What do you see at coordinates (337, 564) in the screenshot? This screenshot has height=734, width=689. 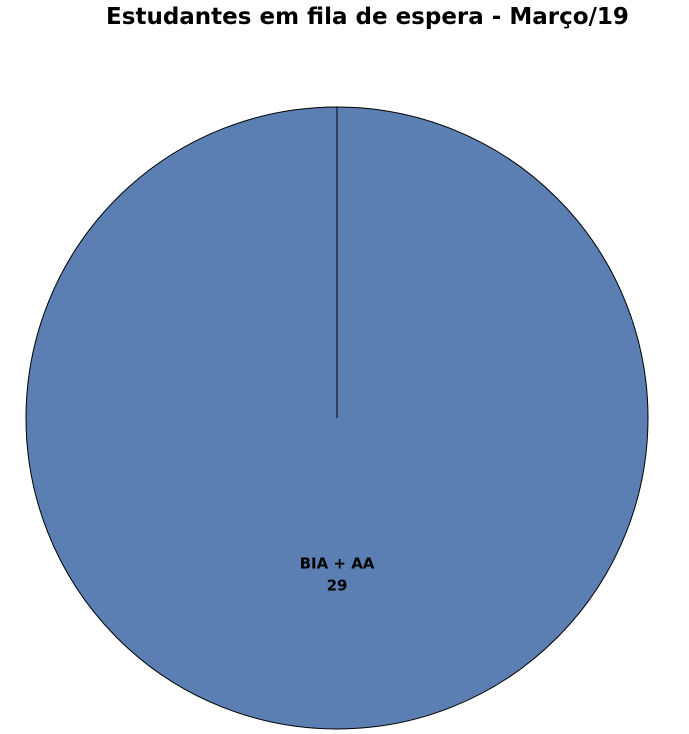 I see `slice-category-label: BIA + AA` at bounding box center [337, 564].